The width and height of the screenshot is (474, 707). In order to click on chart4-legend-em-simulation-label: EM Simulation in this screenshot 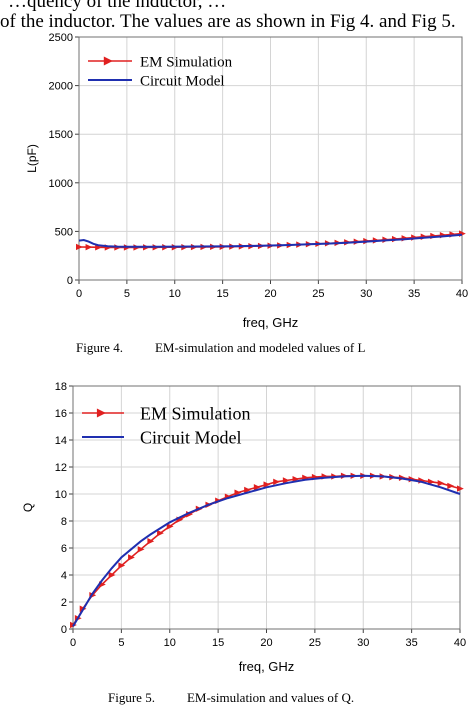, I will do `click(186, 62)`.